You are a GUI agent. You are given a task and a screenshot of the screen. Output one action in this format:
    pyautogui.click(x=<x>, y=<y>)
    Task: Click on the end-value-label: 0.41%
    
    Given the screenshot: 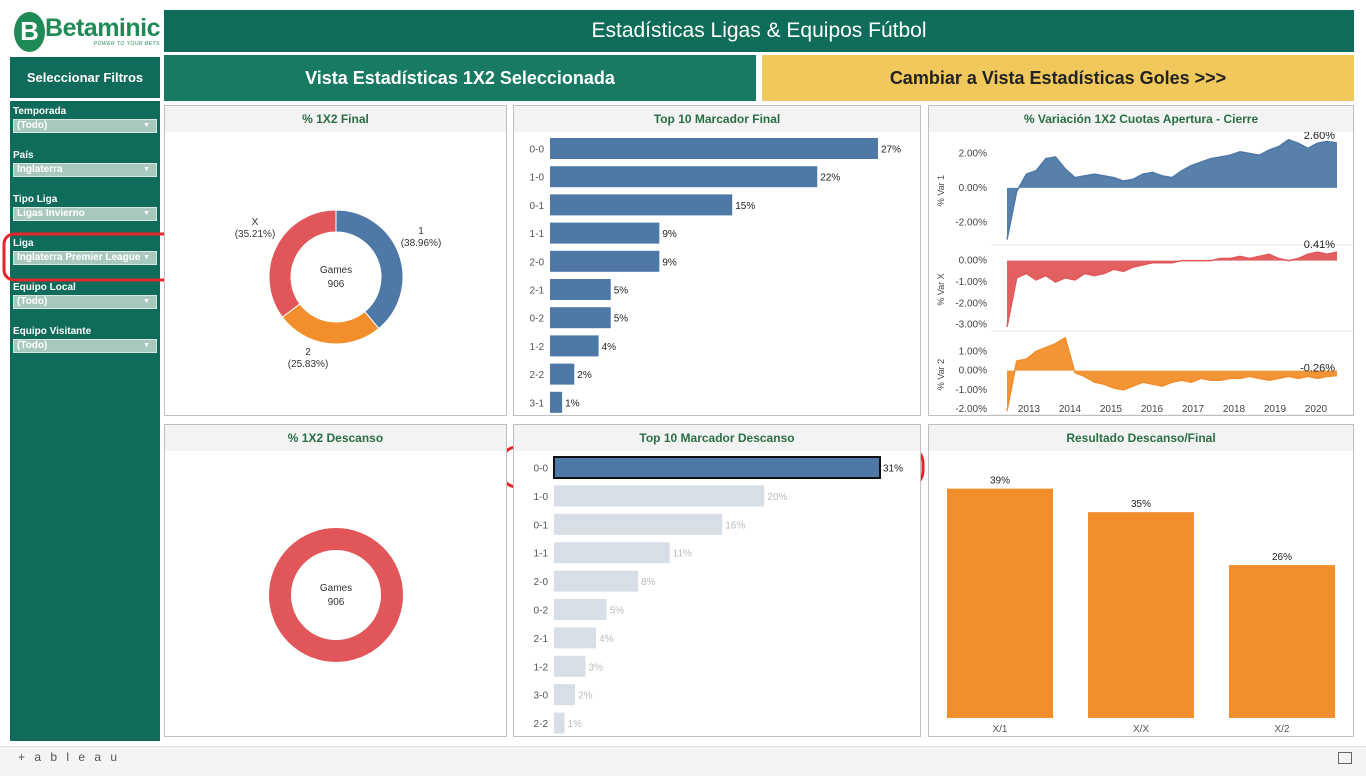 What is the action you would take?
    pyautogui.click(x=1319, y=245)
    